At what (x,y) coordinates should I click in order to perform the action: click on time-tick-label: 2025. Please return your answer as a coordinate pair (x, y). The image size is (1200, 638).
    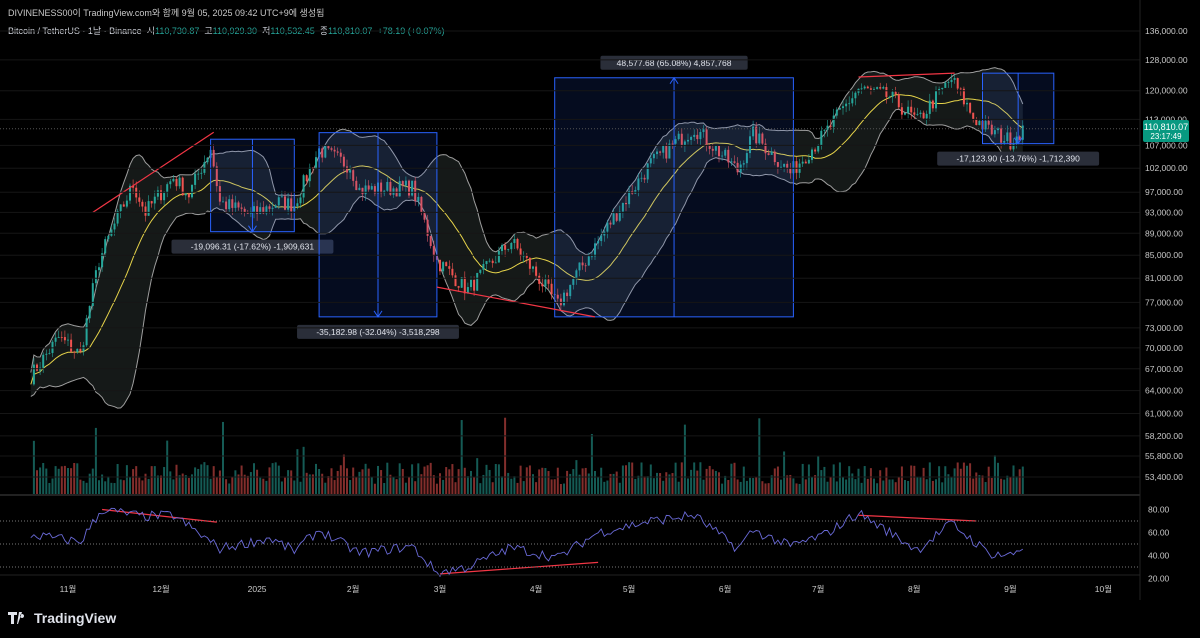
    Looking at the image, I should click on (257, 589).